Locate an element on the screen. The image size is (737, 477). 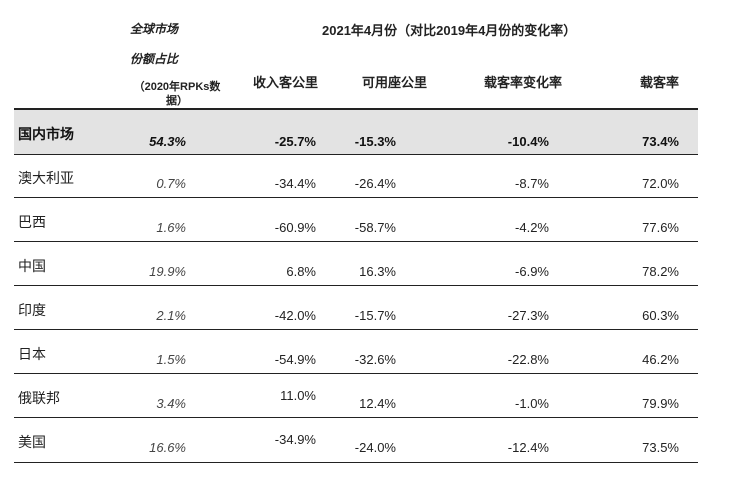
row-plf-change: -27.3% is located at coordinates (528, 315).